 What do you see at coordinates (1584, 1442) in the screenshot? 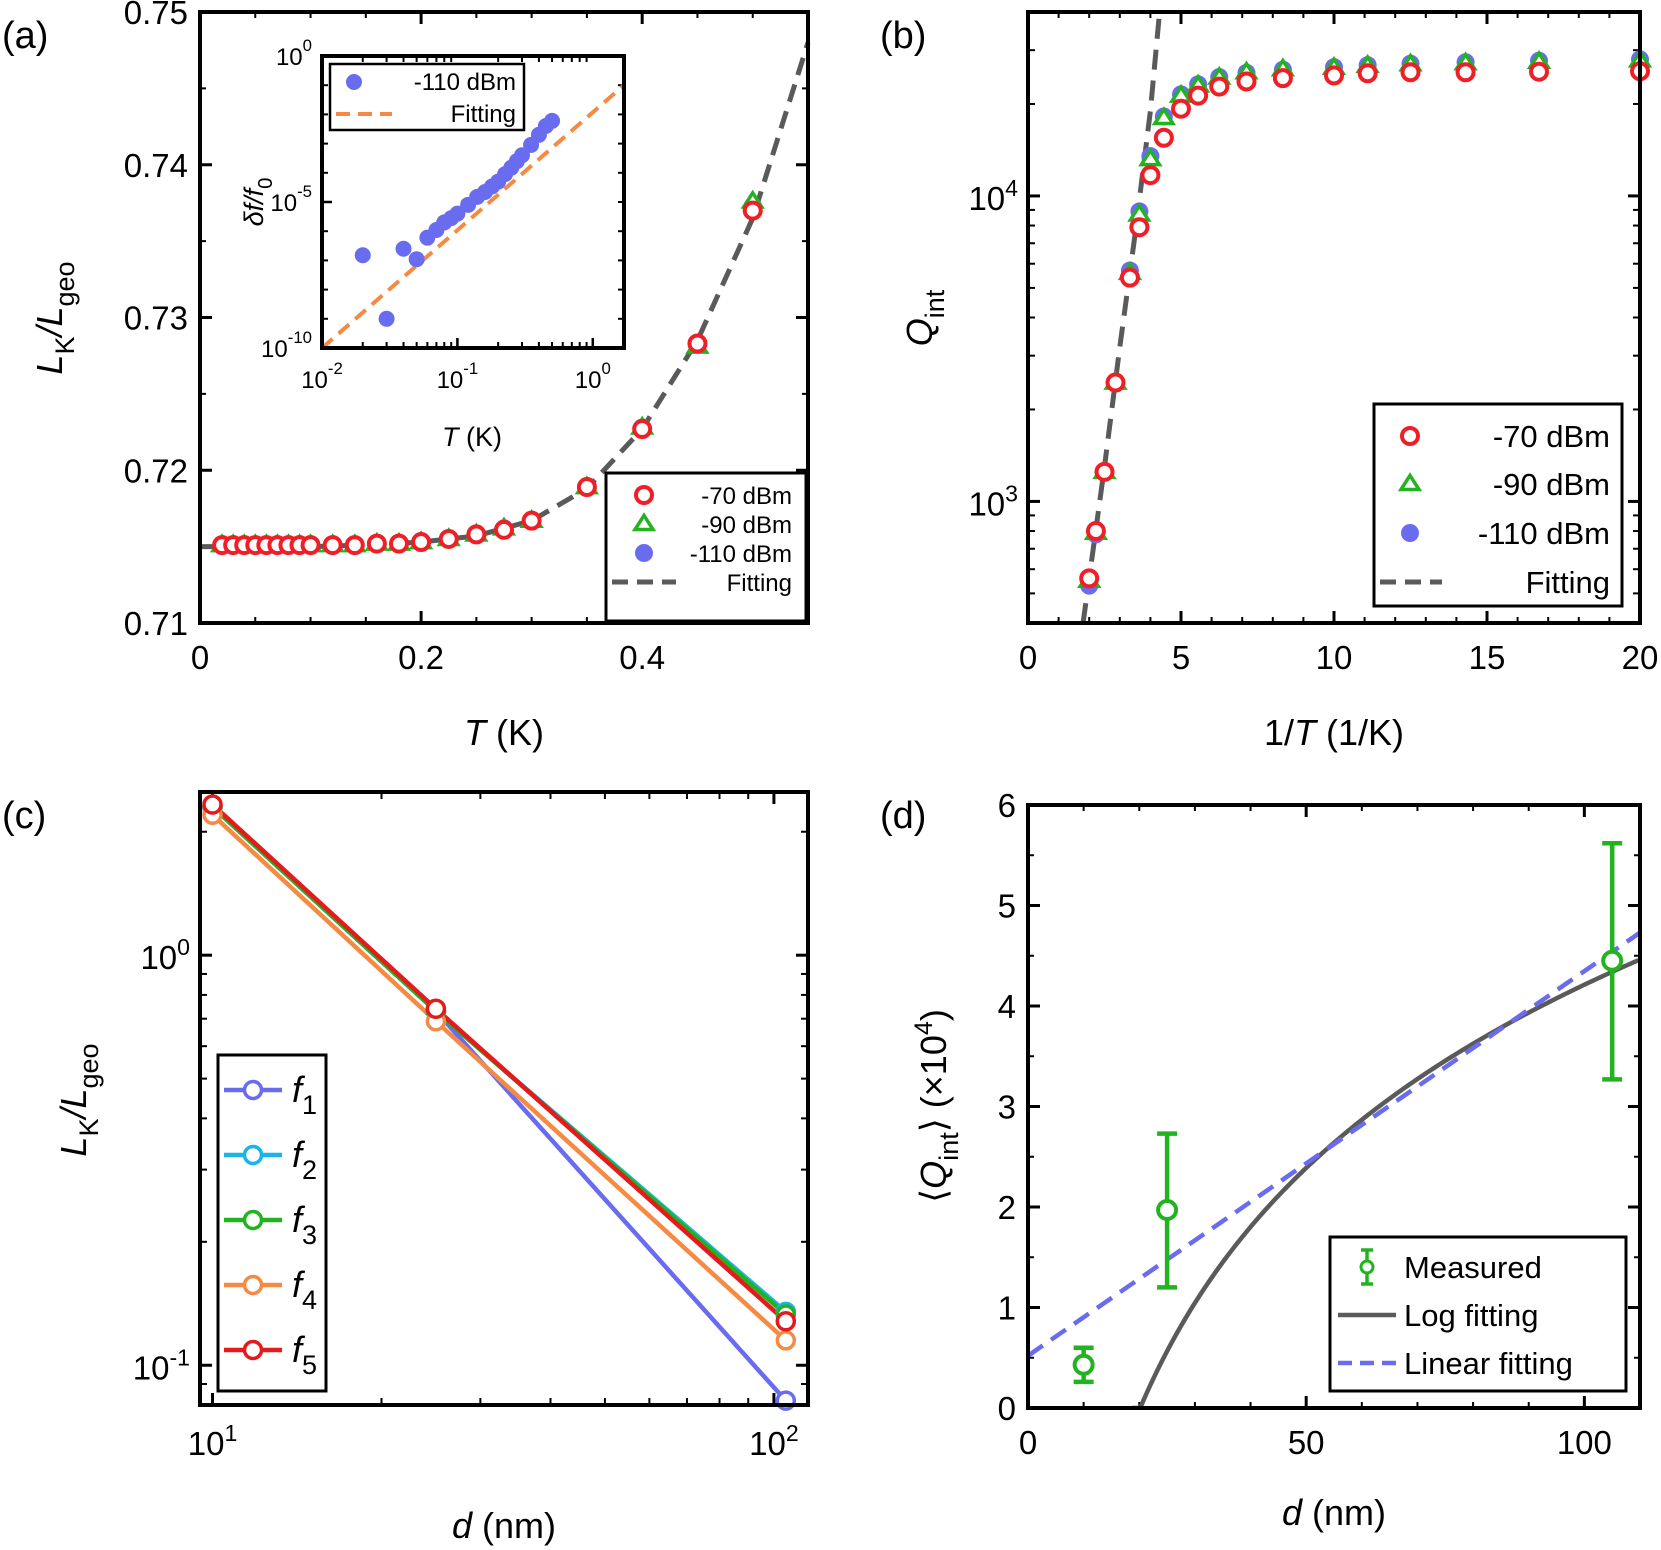
I see `x-tick-label: 100` at bounding box center [1584, 1442].